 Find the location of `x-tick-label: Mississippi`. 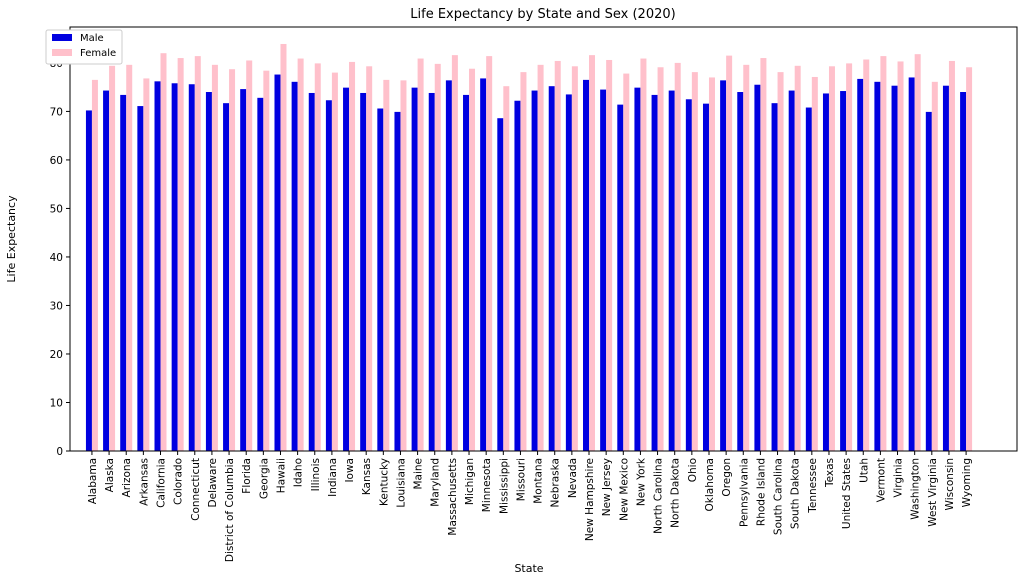

x-tick-label: Mississippi is located at coordinates (504, 486).